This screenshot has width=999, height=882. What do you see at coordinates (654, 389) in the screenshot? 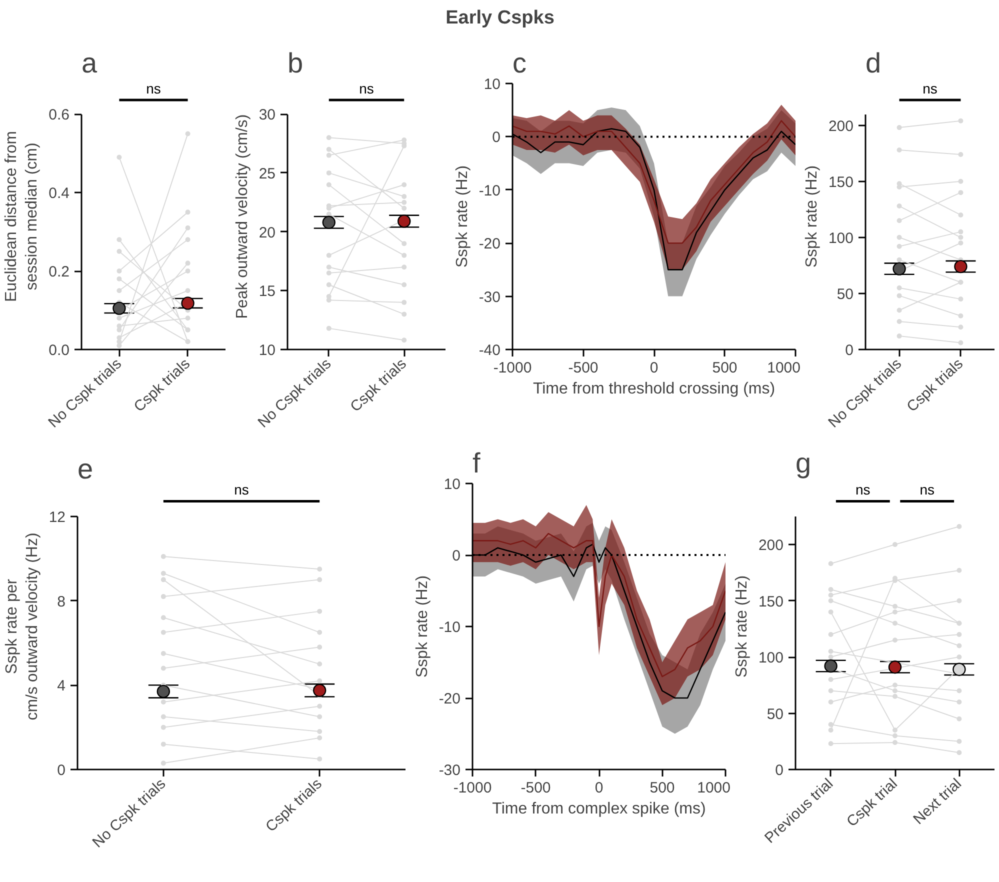
I see `x-axis-title: Time from threshold crossing (ms)` at bounding box center [654, 389].